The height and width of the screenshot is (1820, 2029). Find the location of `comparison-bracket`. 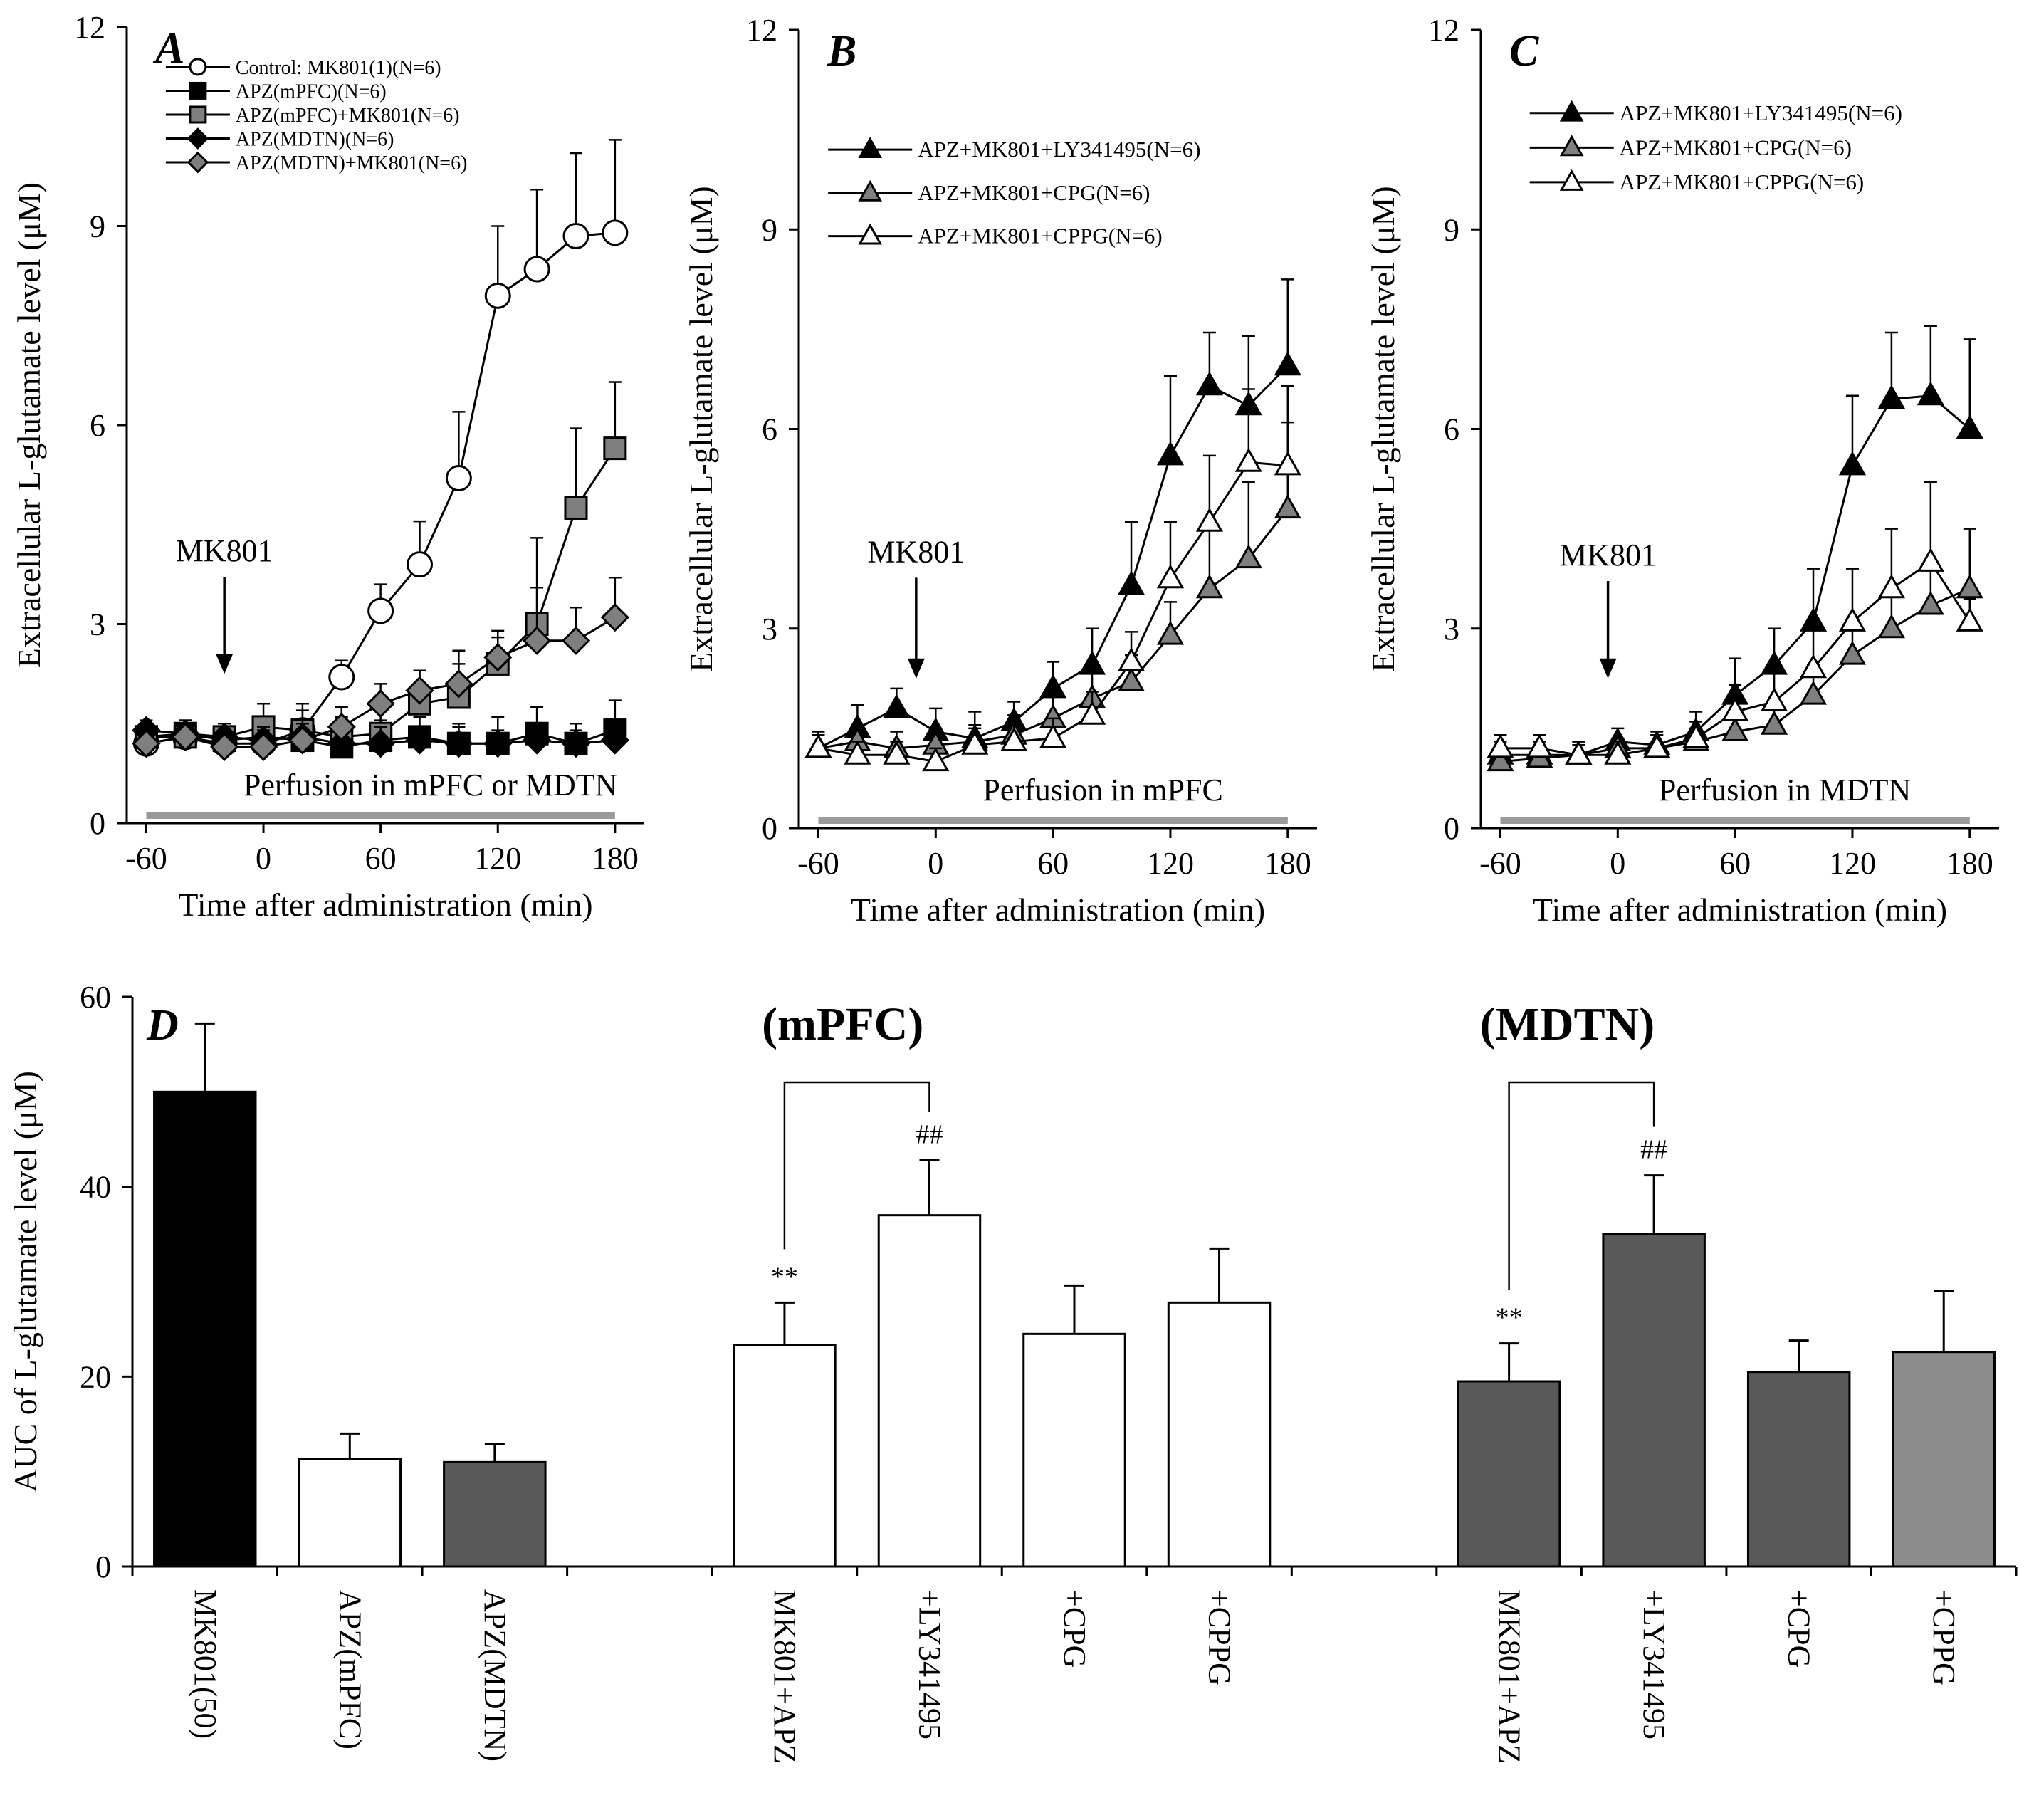

comparison-bracket is located at coordinates (856, 1165).